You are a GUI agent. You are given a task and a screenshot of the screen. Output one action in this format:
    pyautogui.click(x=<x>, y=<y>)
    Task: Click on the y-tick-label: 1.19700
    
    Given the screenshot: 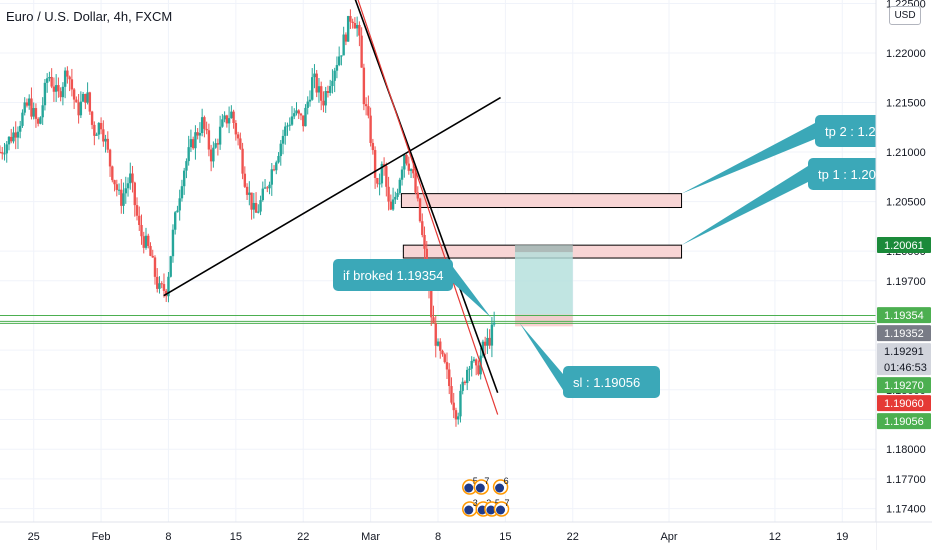 What is the action you would take?
    pyautogui.click(x=906, y=282)
    